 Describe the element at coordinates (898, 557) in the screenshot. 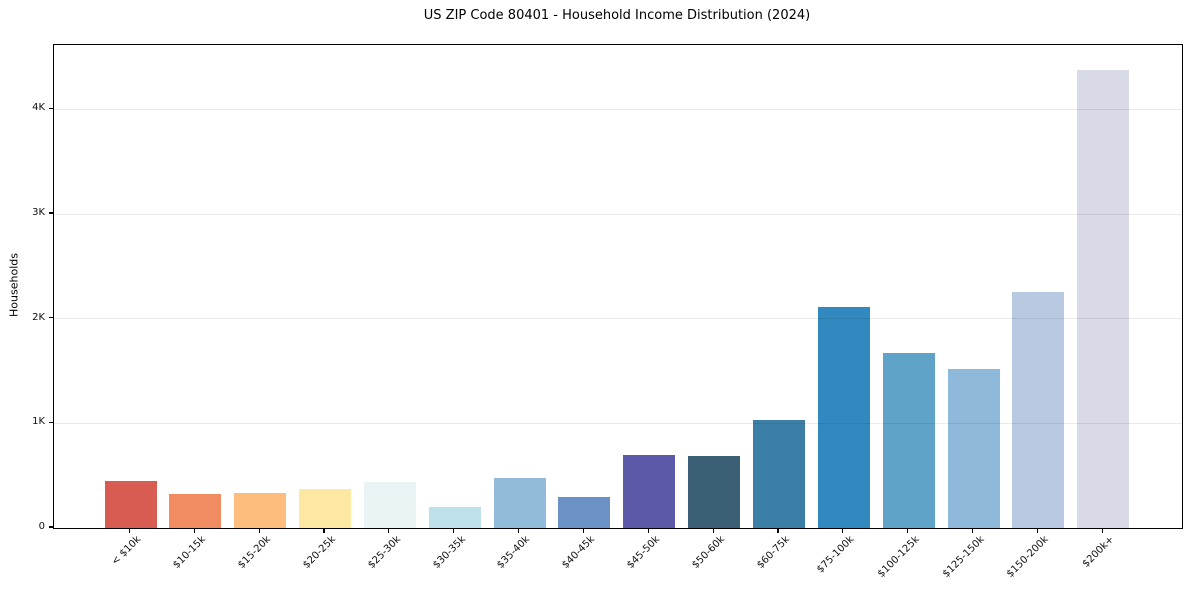

I see `x-tick-label: $100-125k` at that location.